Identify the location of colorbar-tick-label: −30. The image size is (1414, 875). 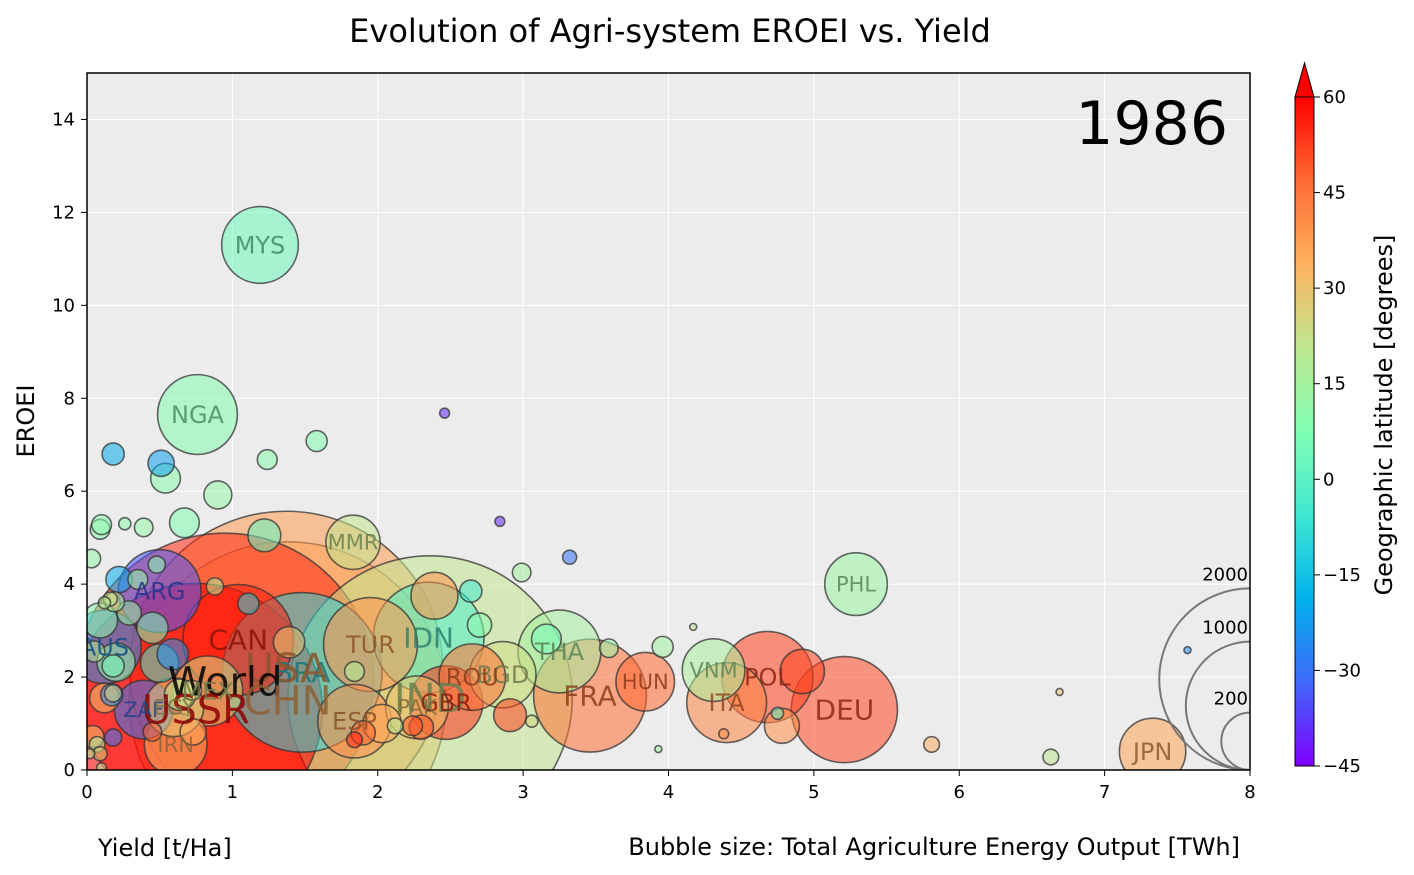
(1342, 670).